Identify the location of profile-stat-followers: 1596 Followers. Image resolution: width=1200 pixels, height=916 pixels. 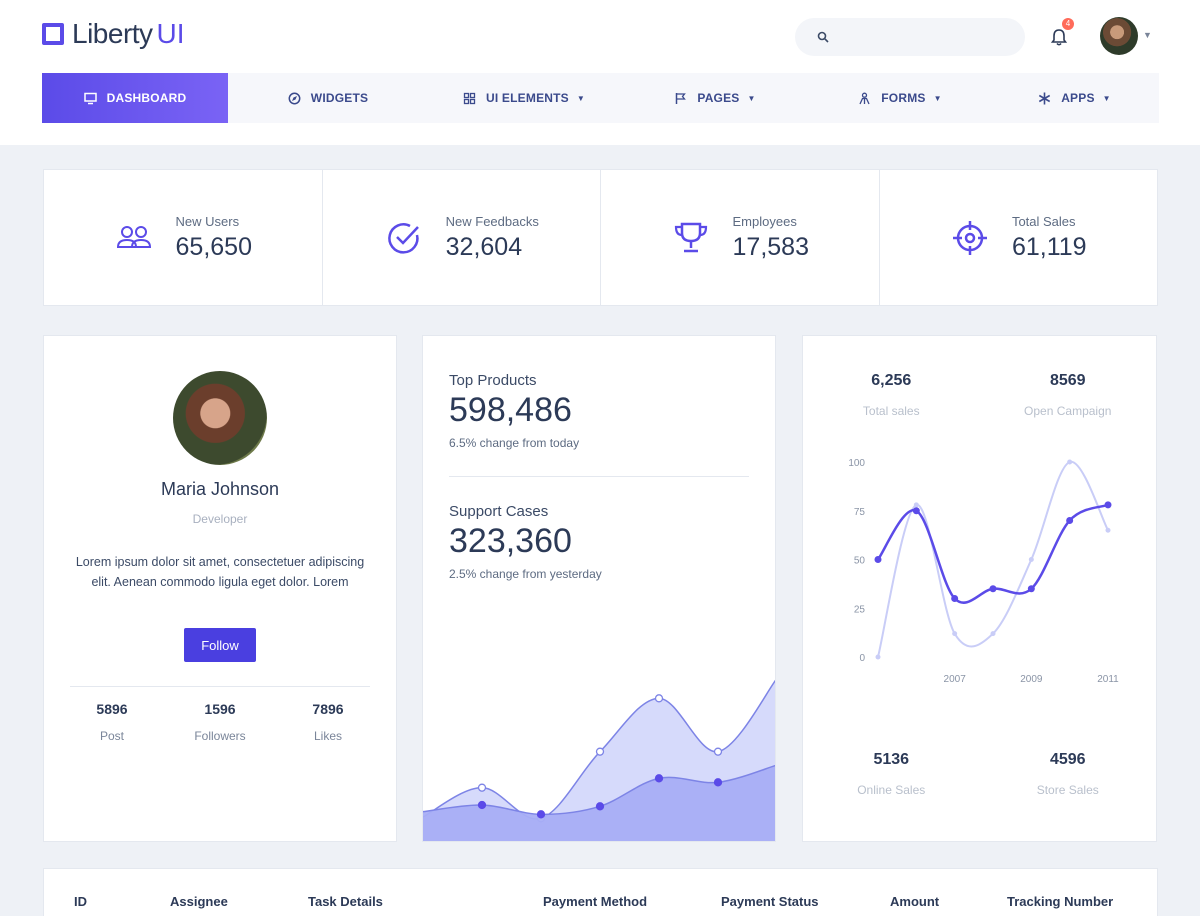
(220, 722).